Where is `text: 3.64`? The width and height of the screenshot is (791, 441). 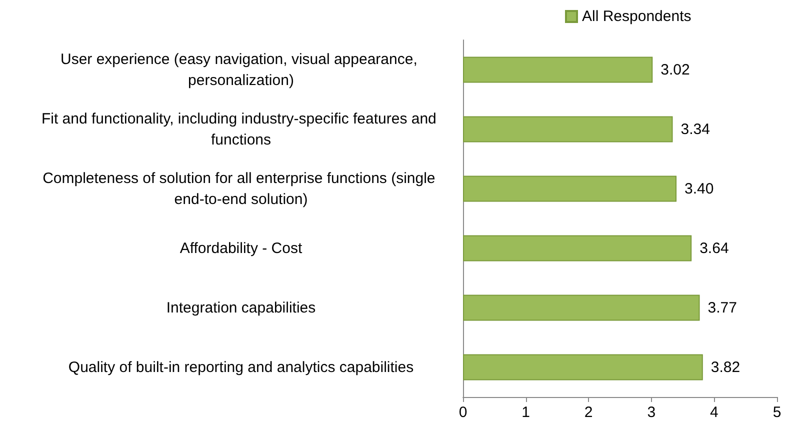 text: 3.64 is located at coordinates (714, 248).